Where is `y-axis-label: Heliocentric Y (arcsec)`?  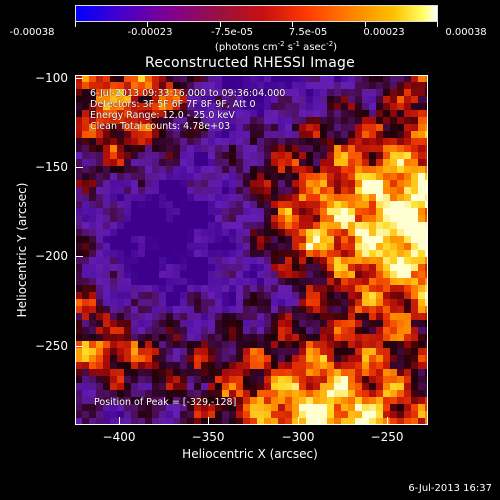 y-axis-label: Heliocentric Y (arcsec) is located at coordinates (22, 250).